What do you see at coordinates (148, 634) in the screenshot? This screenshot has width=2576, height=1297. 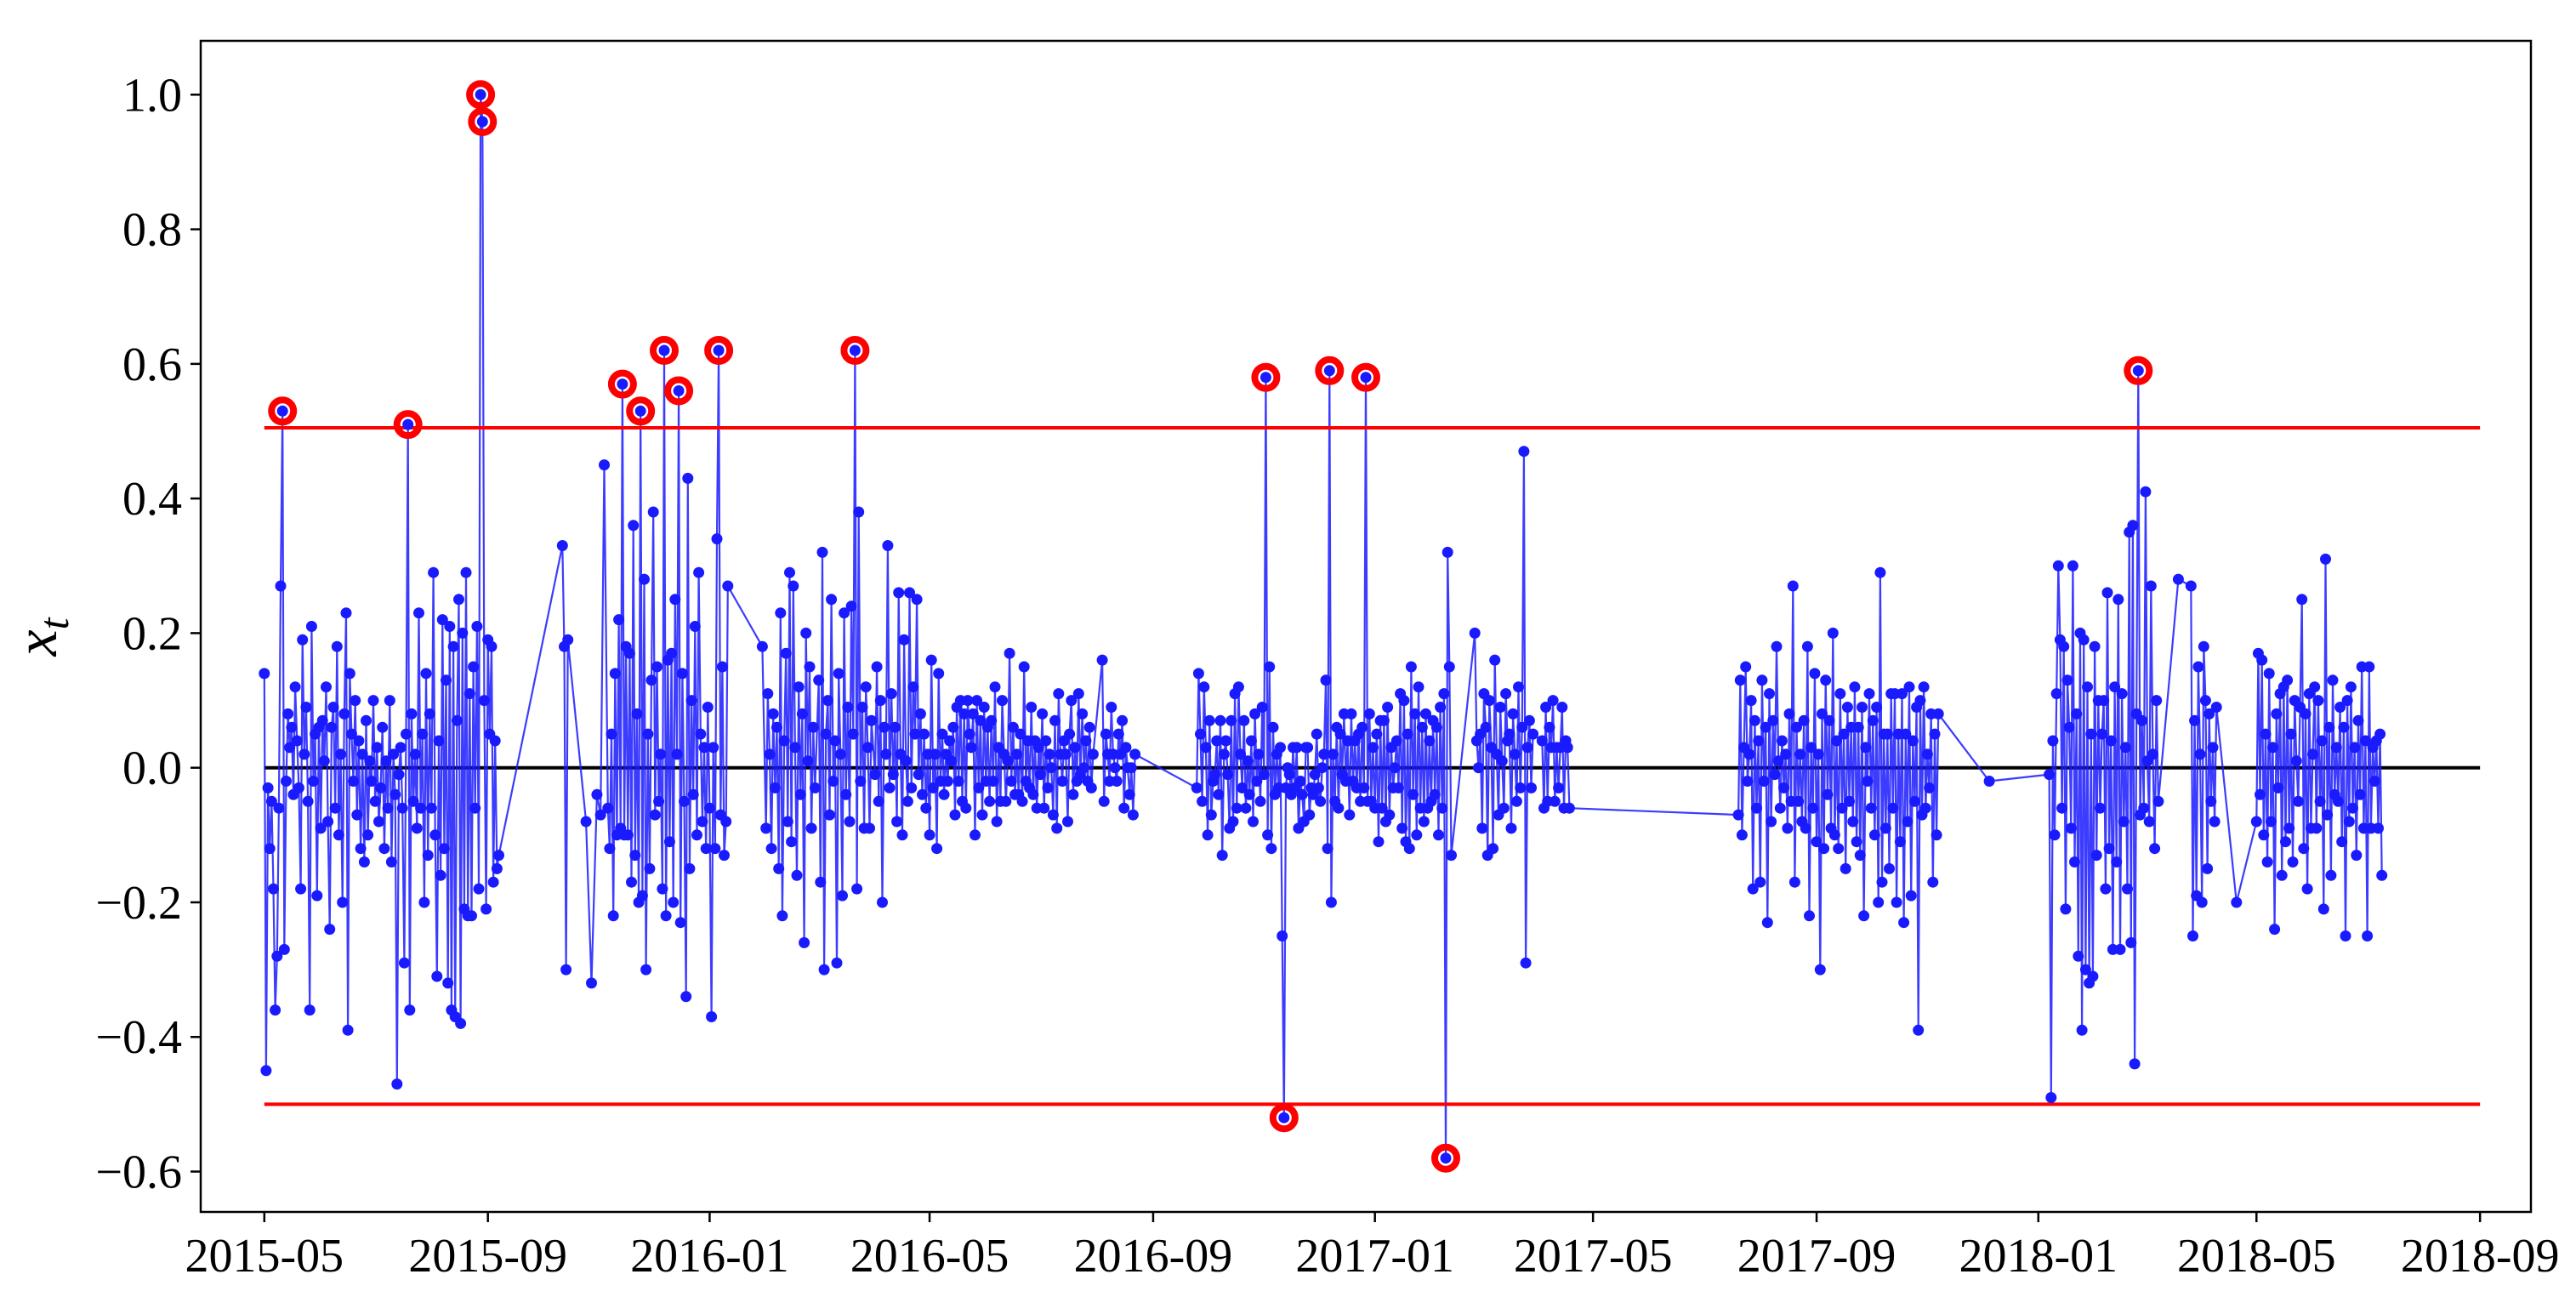 I see `y-axis: −0.6 −0.4 −0.2 0.0 0.2 0.4 0.6 0.8 1.0` at bounding box center [148, 634].